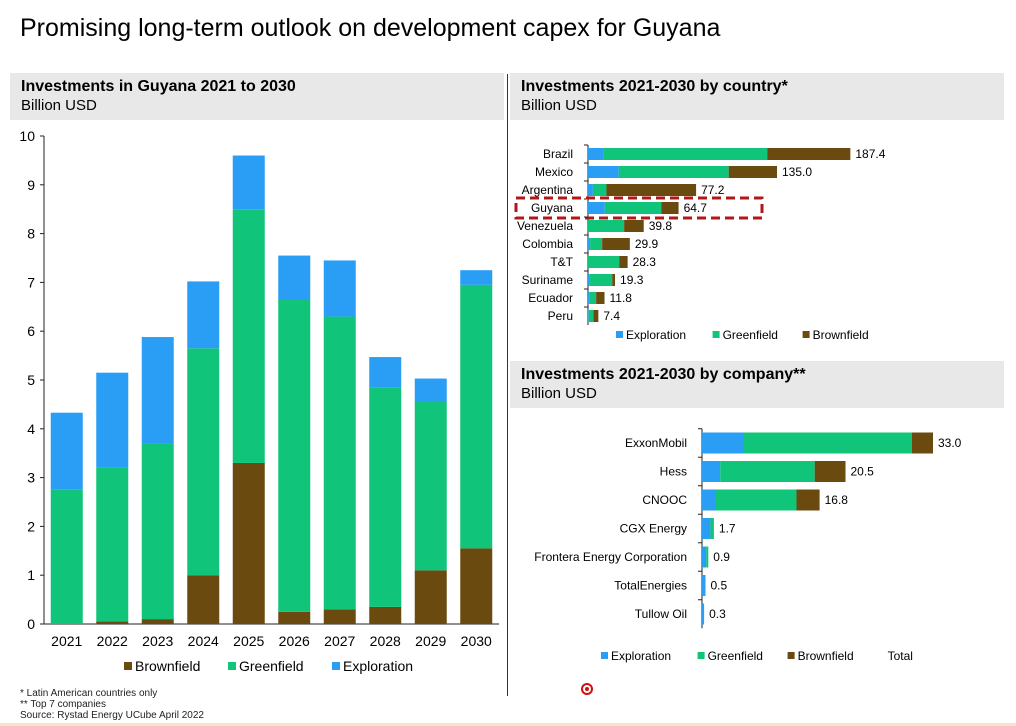 The height and width of the screenshot is (726, 1016). What do you see at coordinates (554, 172) in the screenshot?
I see `category-label: Mexico` at bounding box center [554, 172].